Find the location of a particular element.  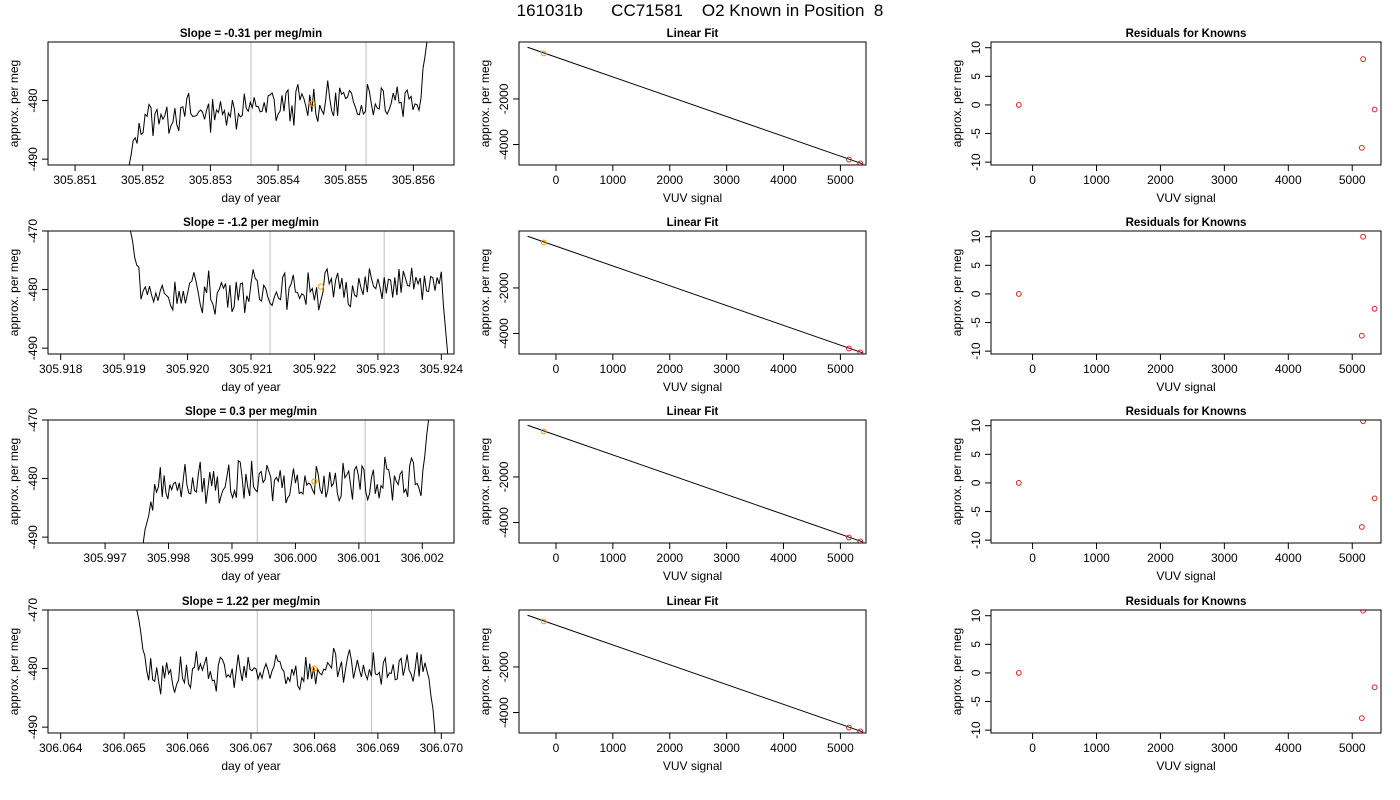

y-tick-label: -10 is located at coordinates (976, 162).